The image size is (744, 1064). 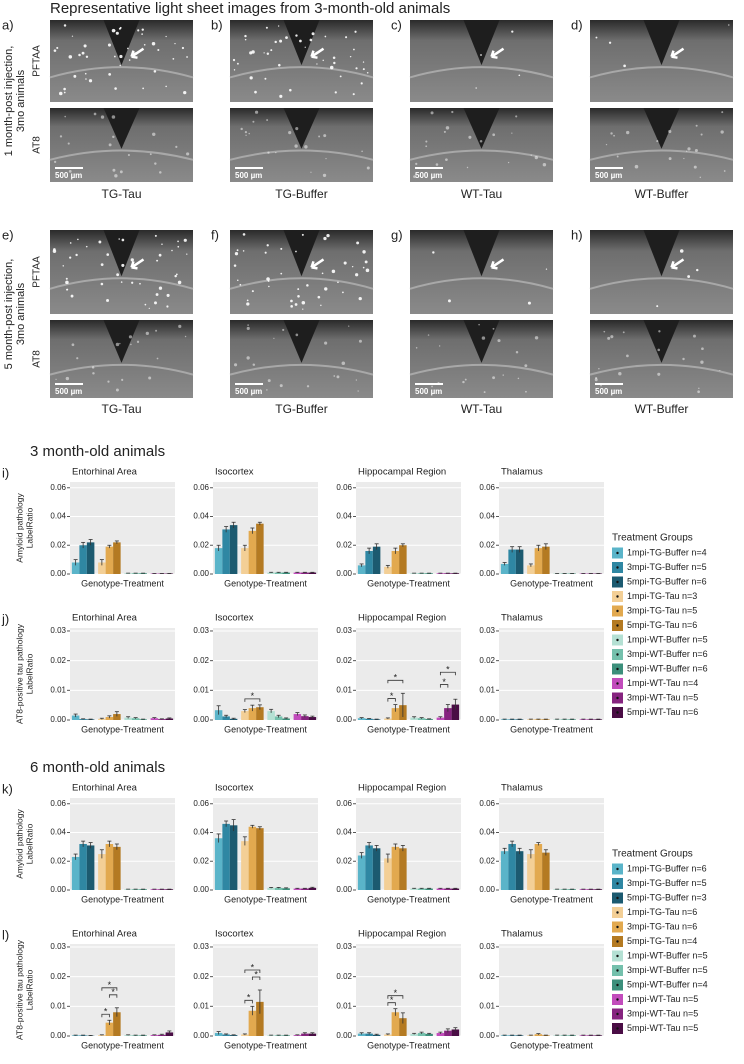 I want to click on y-tick-label: 0.06, so click(x=344, y=803).